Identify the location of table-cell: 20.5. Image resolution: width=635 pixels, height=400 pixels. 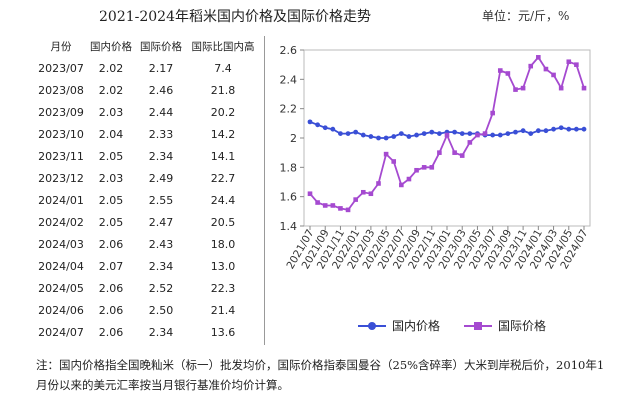
(223, 222).